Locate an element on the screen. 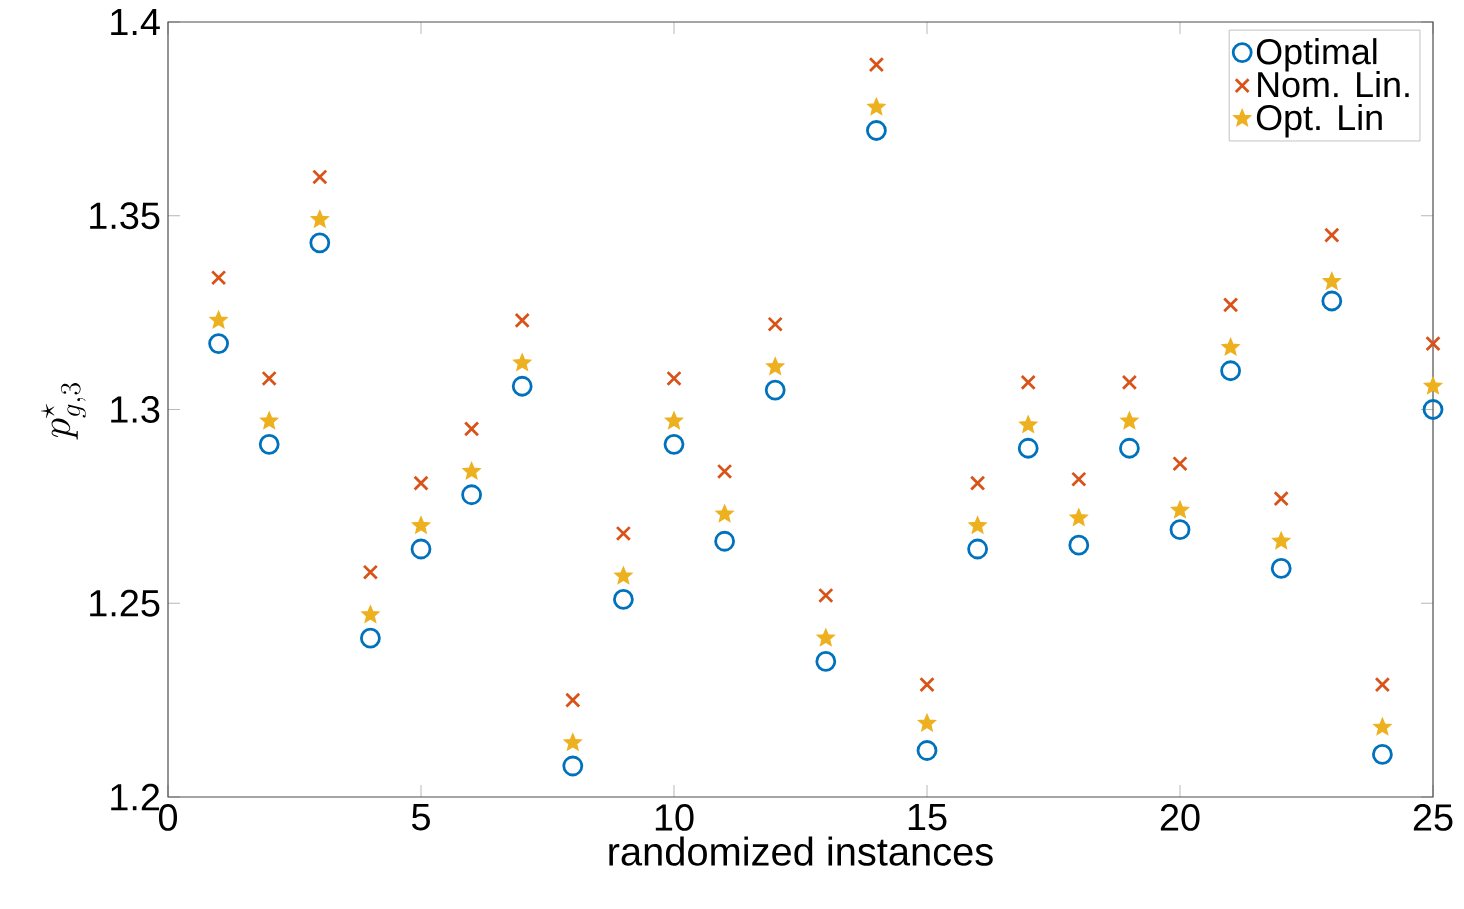 The height and width of the screenshot is (909, 1464). x-tick-label: 15 is located at coordinates (927, 817).